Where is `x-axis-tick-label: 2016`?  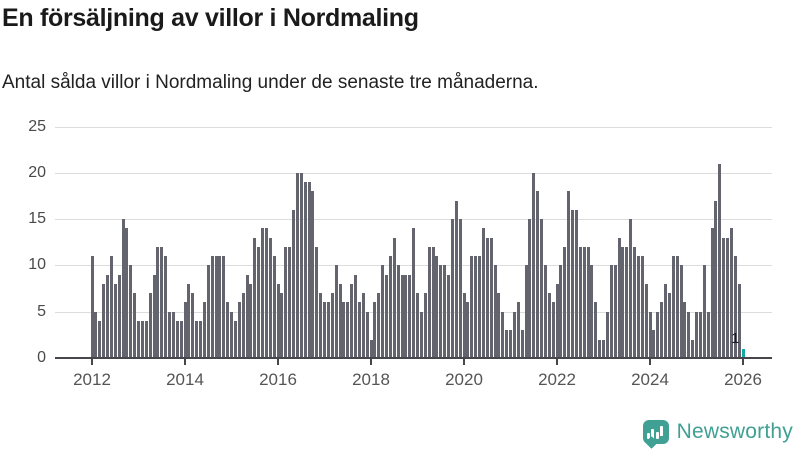 x-axis-tick-label: 2016 is located at coordinates (278, 379).